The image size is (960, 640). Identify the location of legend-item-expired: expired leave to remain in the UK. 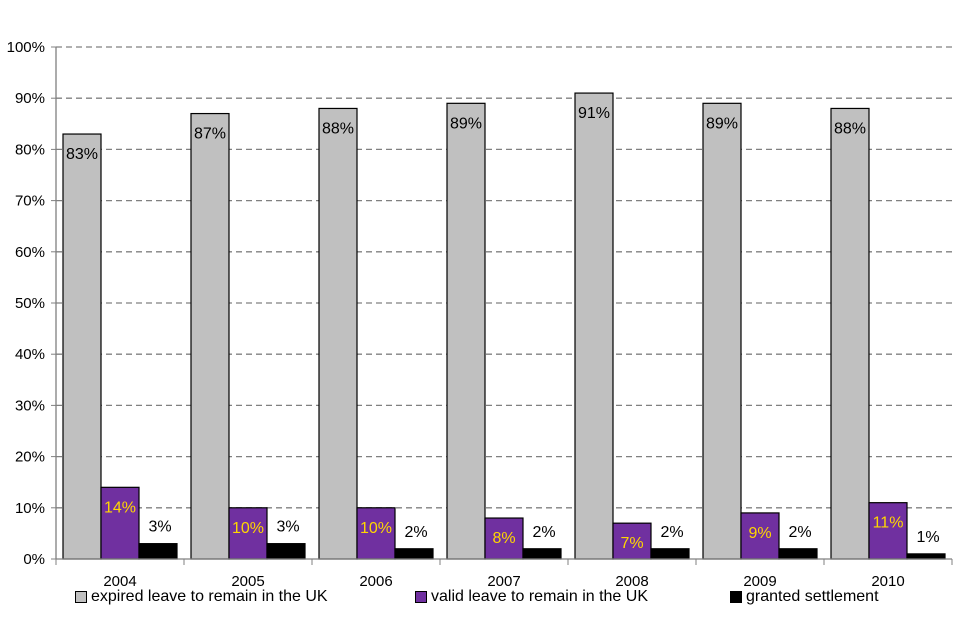
(201, 597).